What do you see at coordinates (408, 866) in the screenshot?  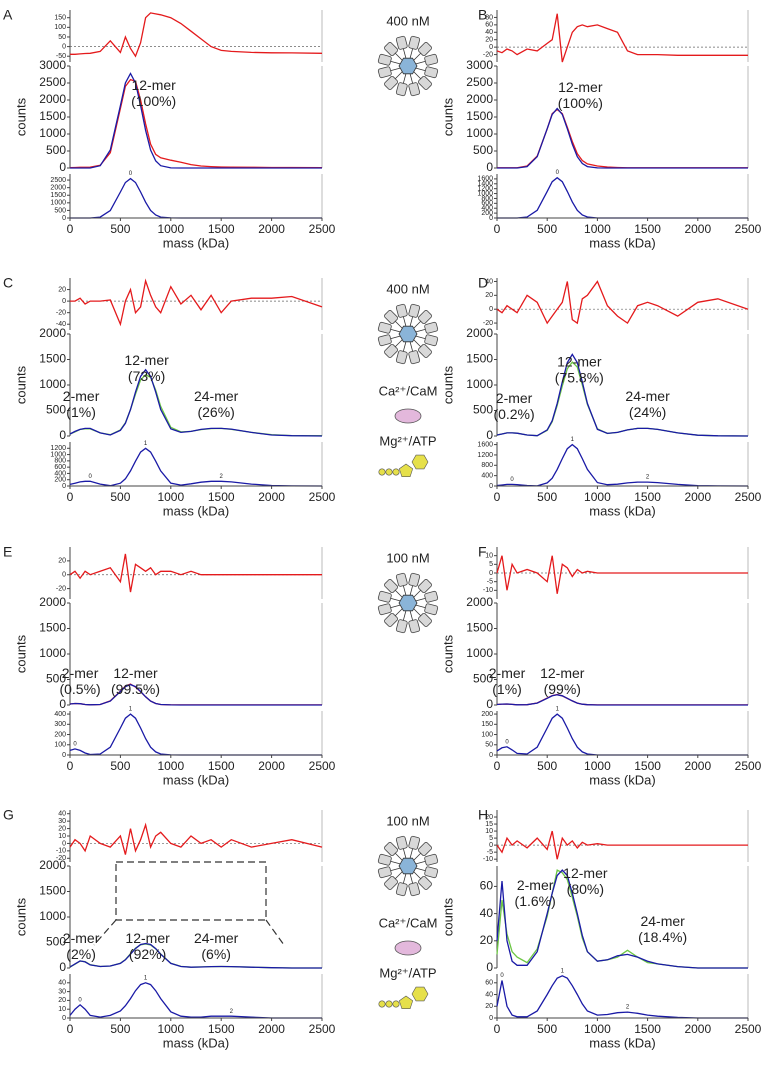 I see `particle-hub` at bounding box center [408, 866].